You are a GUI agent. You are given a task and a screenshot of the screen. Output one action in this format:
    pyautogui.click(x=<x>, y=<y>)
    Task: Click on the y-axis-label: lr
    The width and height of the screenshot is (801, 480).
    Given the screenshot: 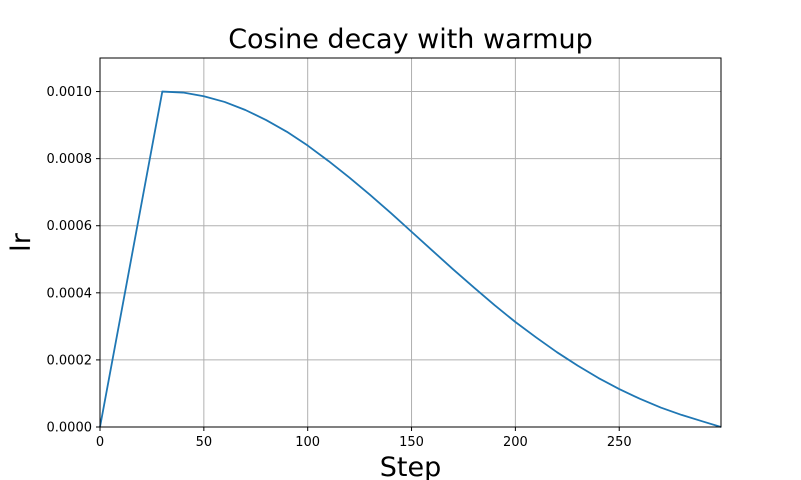 What is the action you would take?
    pyautogui.click(x=21, y=242)
    